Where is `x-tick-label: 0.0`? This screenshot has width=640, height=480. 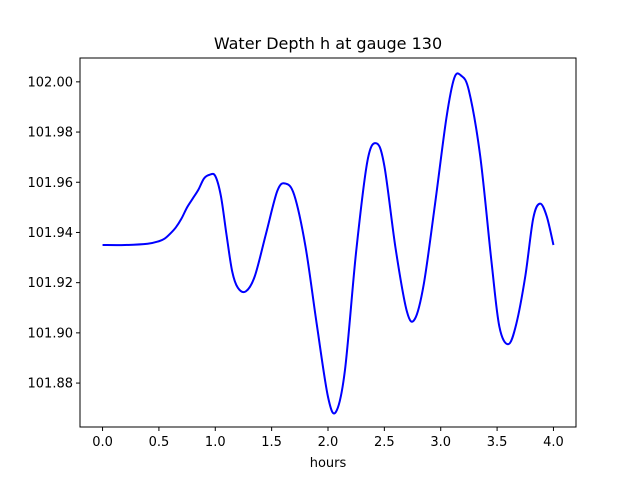 x-tick-label: 0.0 is located at coordinates (102, 442).